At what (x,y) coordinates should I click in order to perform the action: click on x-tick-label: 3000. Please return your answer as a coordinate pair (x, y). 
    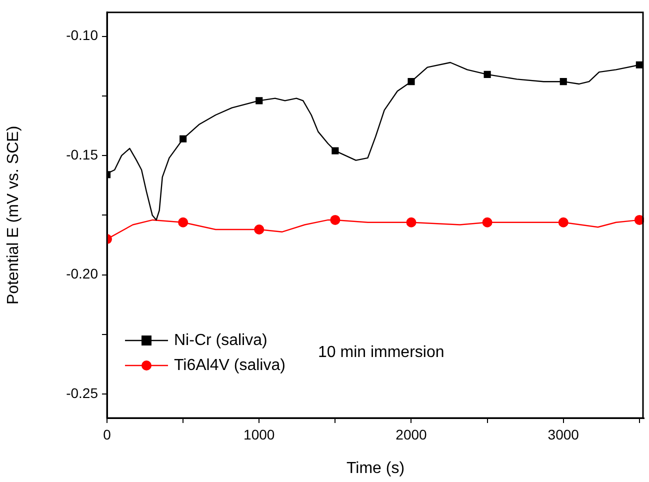
    Looking at the image, I should click on (564, 434).